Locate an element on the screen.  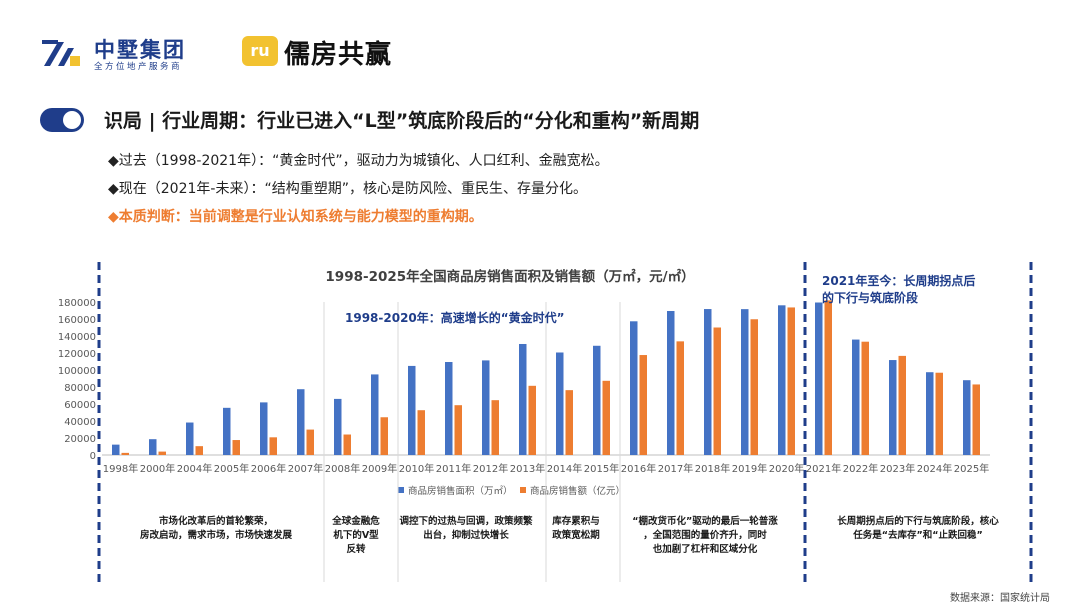
x-tick-label-0: 1998年 is located at coordinates (120, 468).